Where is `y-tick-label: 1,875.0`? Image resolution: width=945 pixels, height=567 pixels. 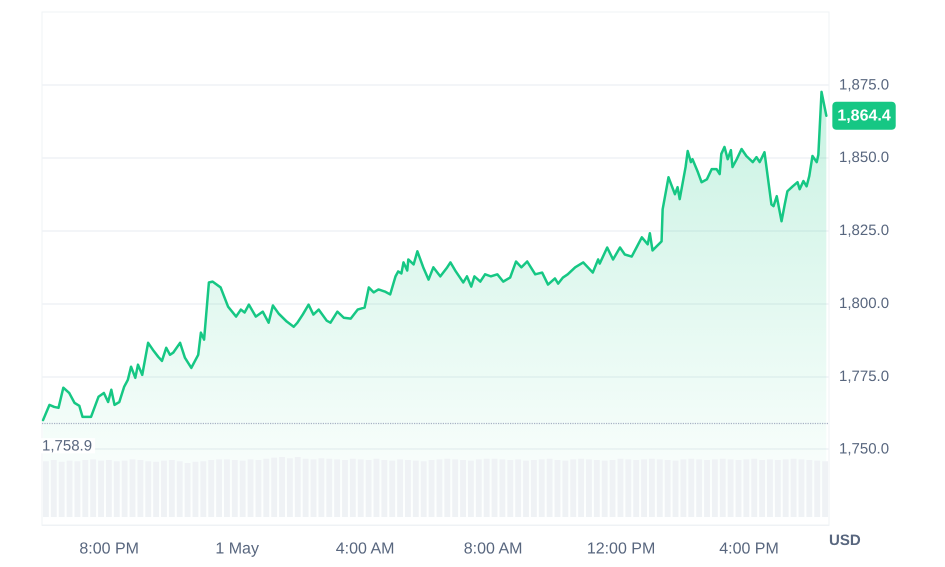 y-tick-label: 1,875.0 is located at coordinates (864, 85).